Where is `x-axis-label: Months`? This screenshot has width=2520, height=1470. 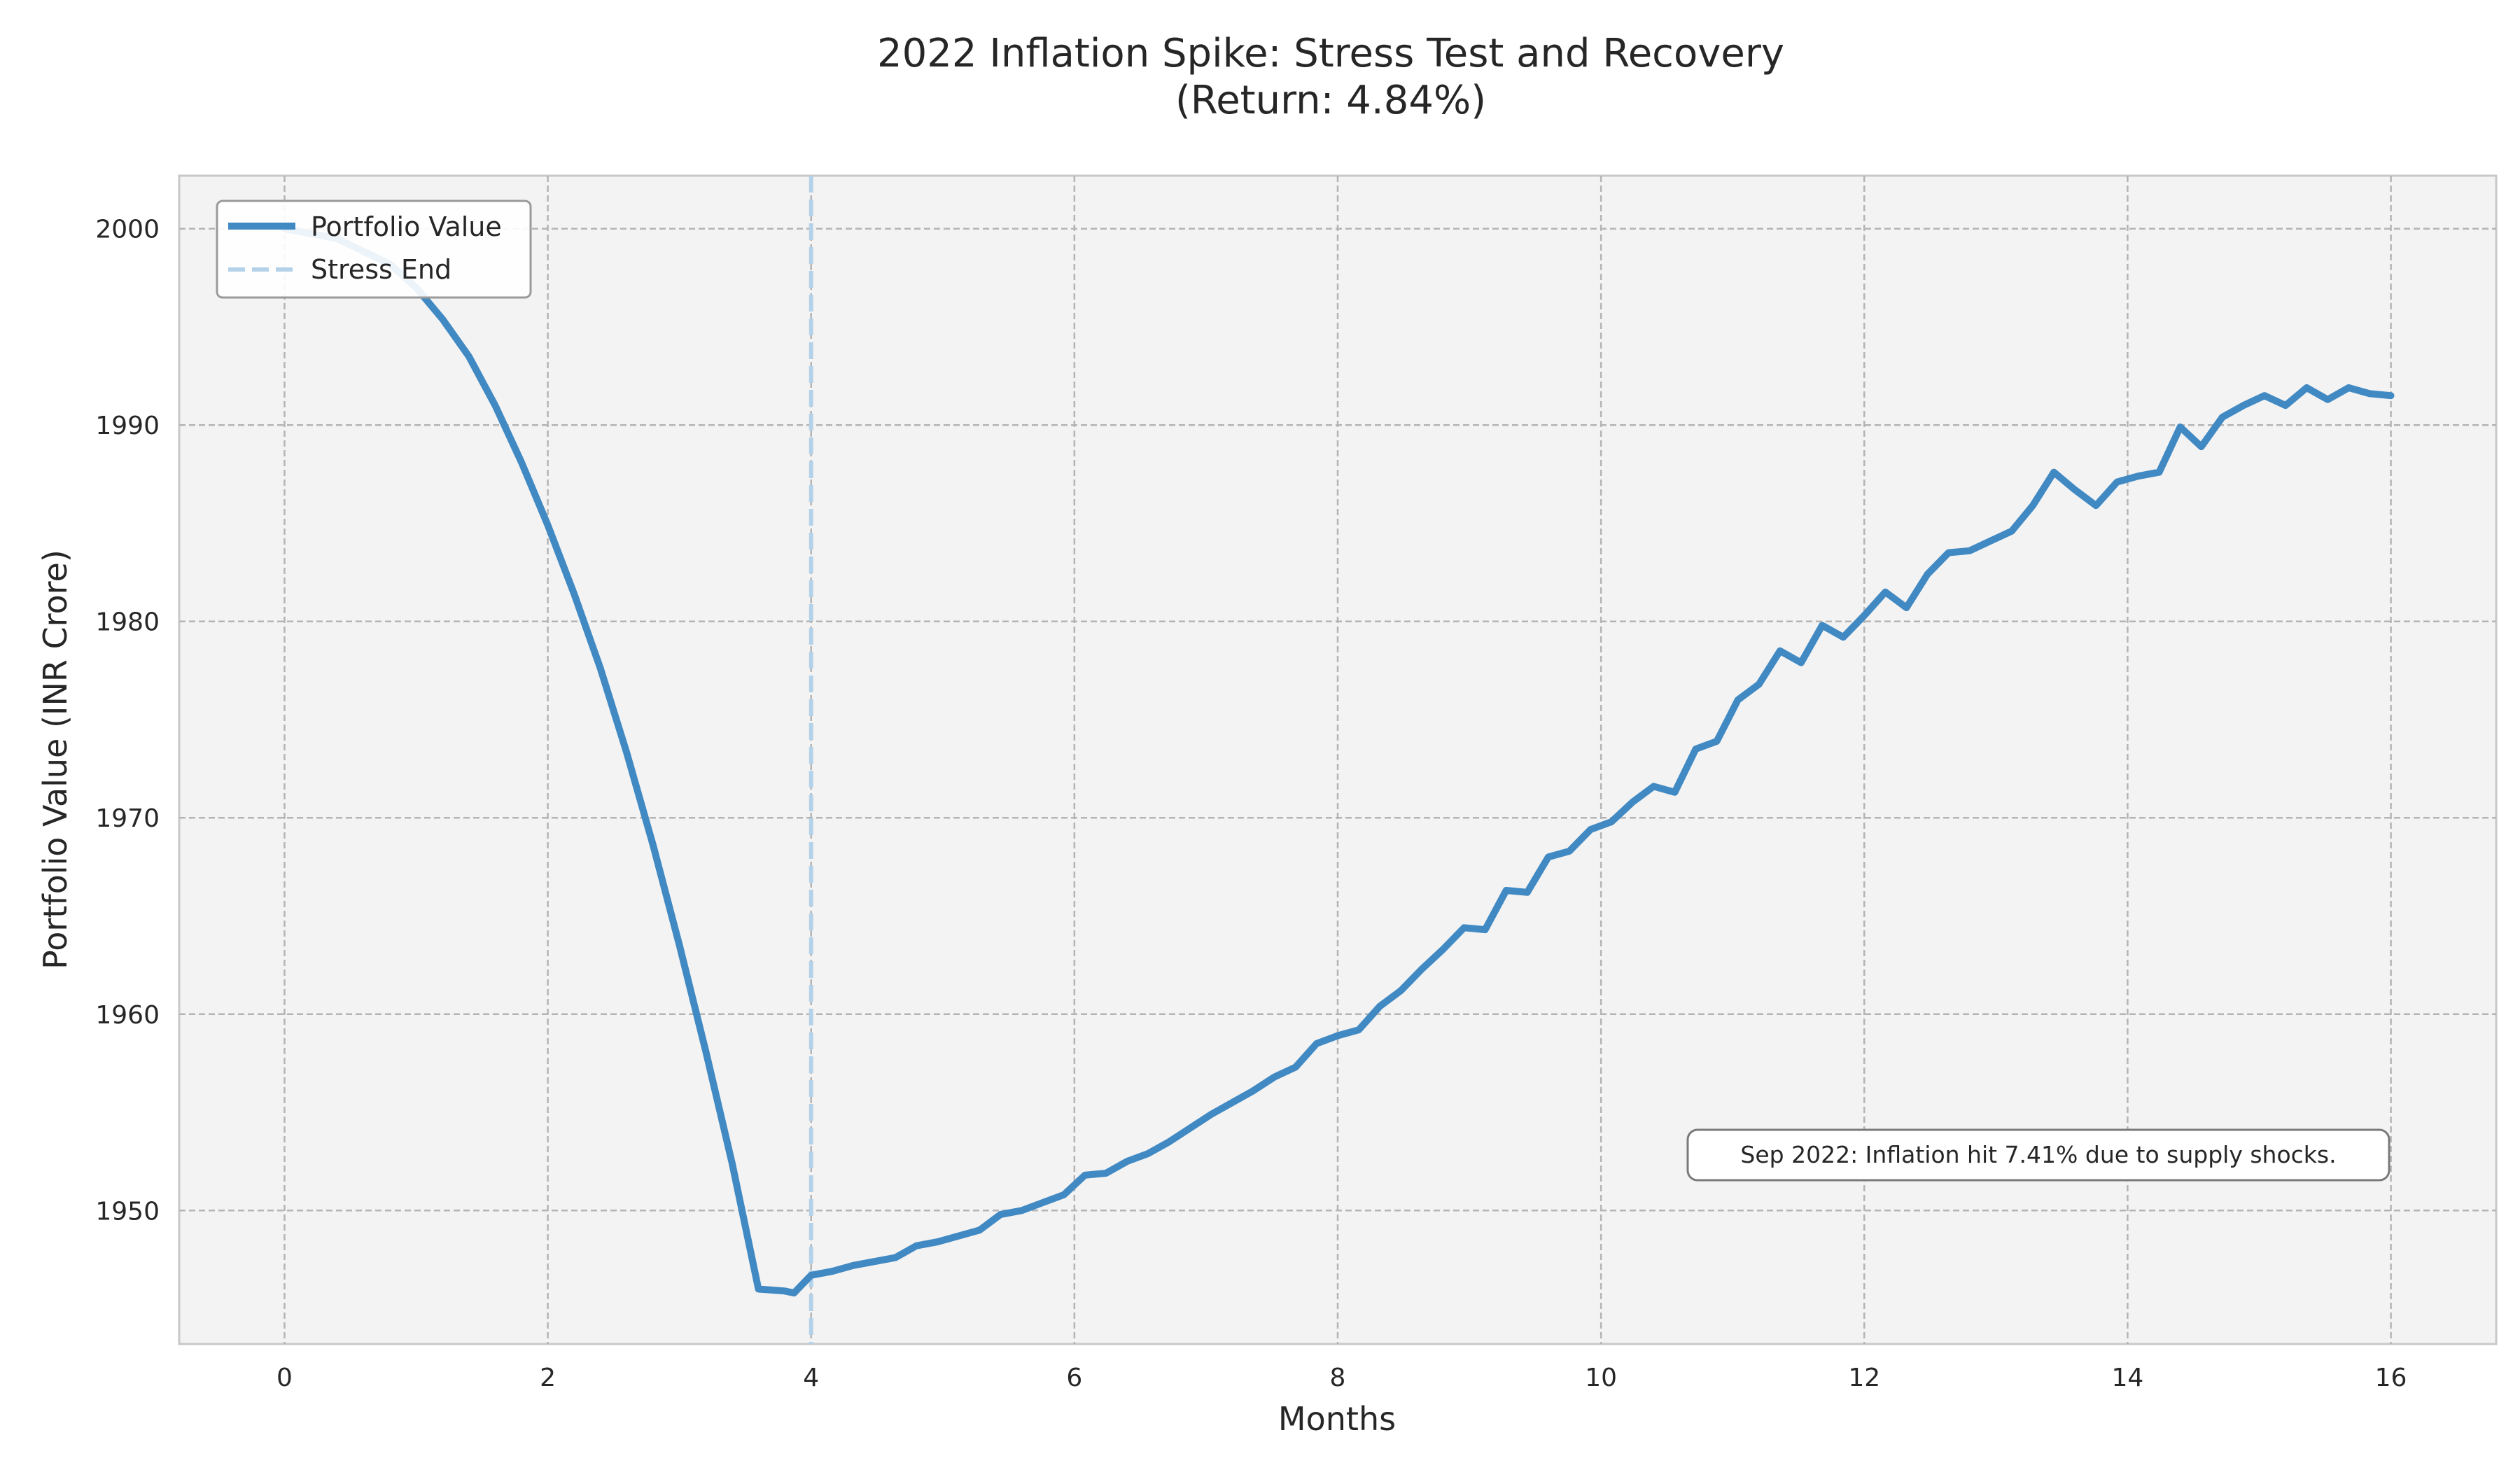
x-axis-label: Months is located at coordinates (1337, 1419).